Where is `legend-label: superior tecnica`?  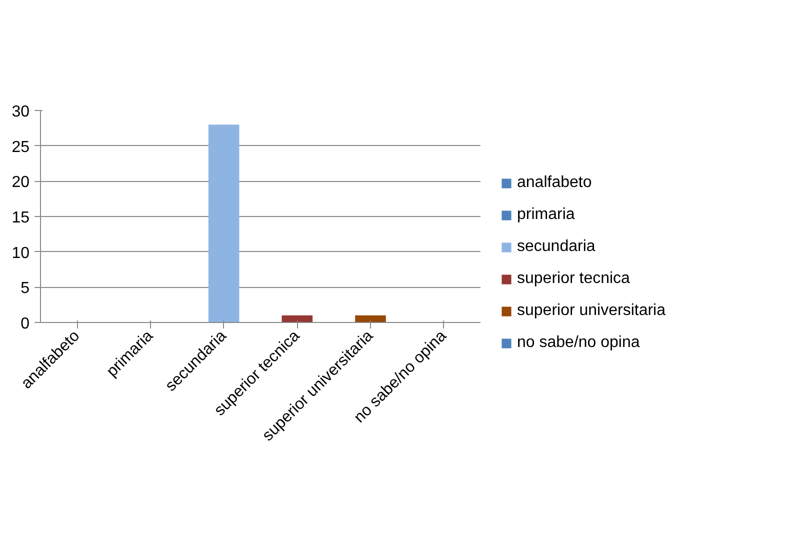
legend-label: superior tecnica is located at coordinates (573, 279).